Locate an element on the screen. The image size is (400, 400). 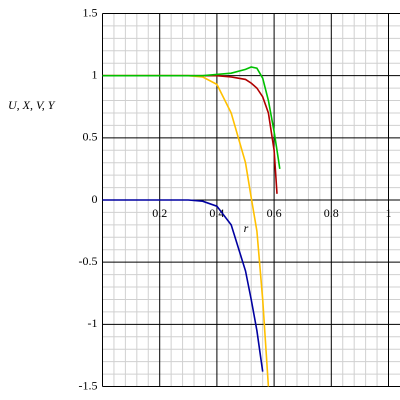
y-tick-label: 1.5 is located at coordinates (90, 12).